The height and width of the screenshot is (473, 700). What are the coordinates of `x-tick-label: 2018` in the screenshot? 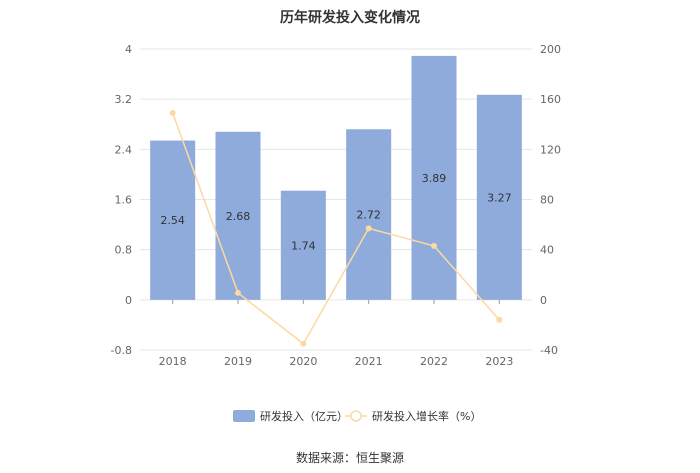 It's located at (173, 361).